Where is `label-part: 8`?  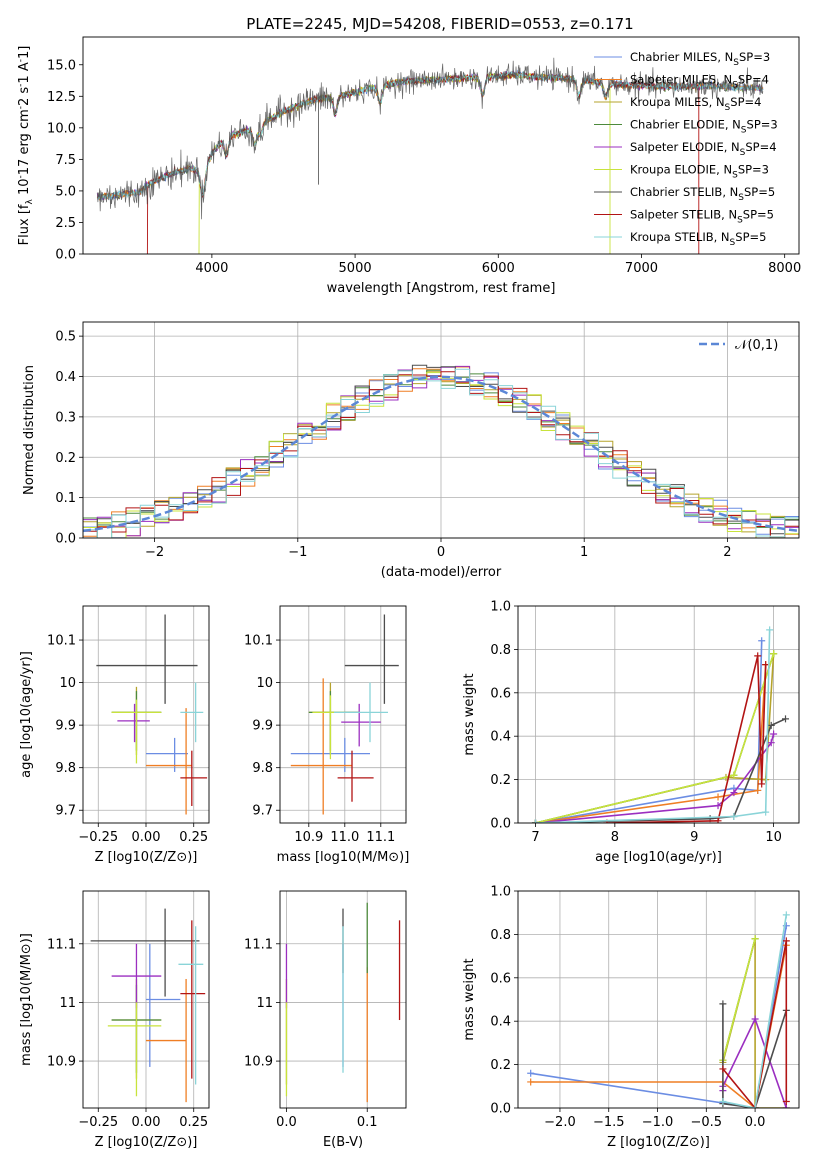 label-part: 8 is located at coordinates (615, 837).